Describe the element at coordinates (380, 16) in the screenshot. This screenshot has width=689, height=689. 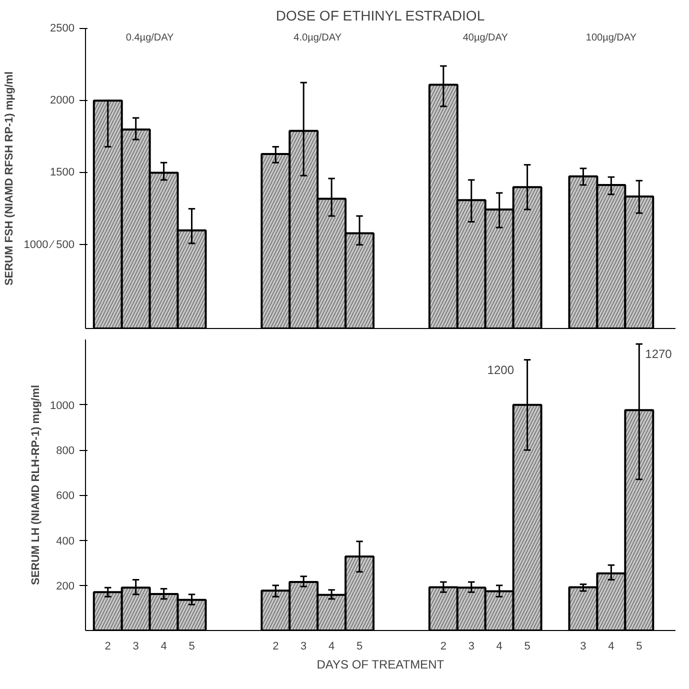
I see `chart-title: DOSE OF ETHINYL ESTRADIOL` at that location.